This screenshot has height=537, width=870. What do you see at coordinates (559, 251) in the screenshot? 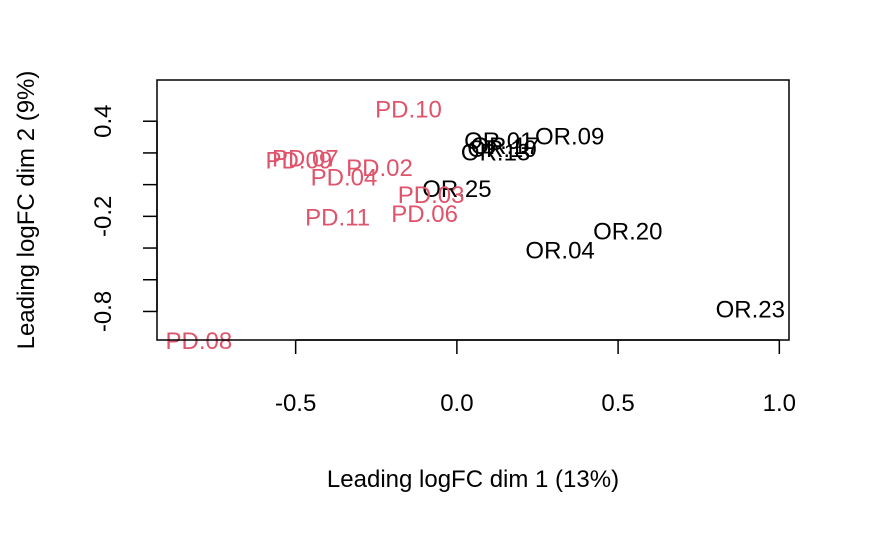
I see `point-label: OR.04` at bounding box center [559, 251].